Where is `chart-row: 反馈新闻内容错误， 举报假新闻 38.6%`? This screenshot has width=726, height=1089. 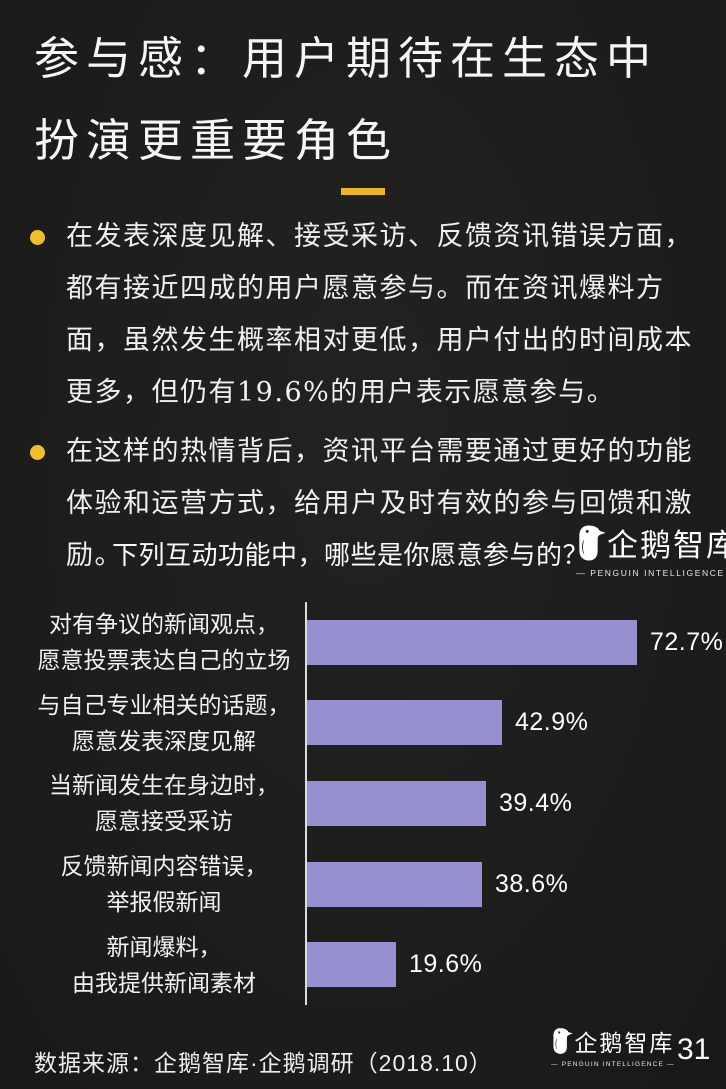
chart-row: 反馈新闻内容错误， 举报假新闻 38.6% is located at coordinates (373, 884).